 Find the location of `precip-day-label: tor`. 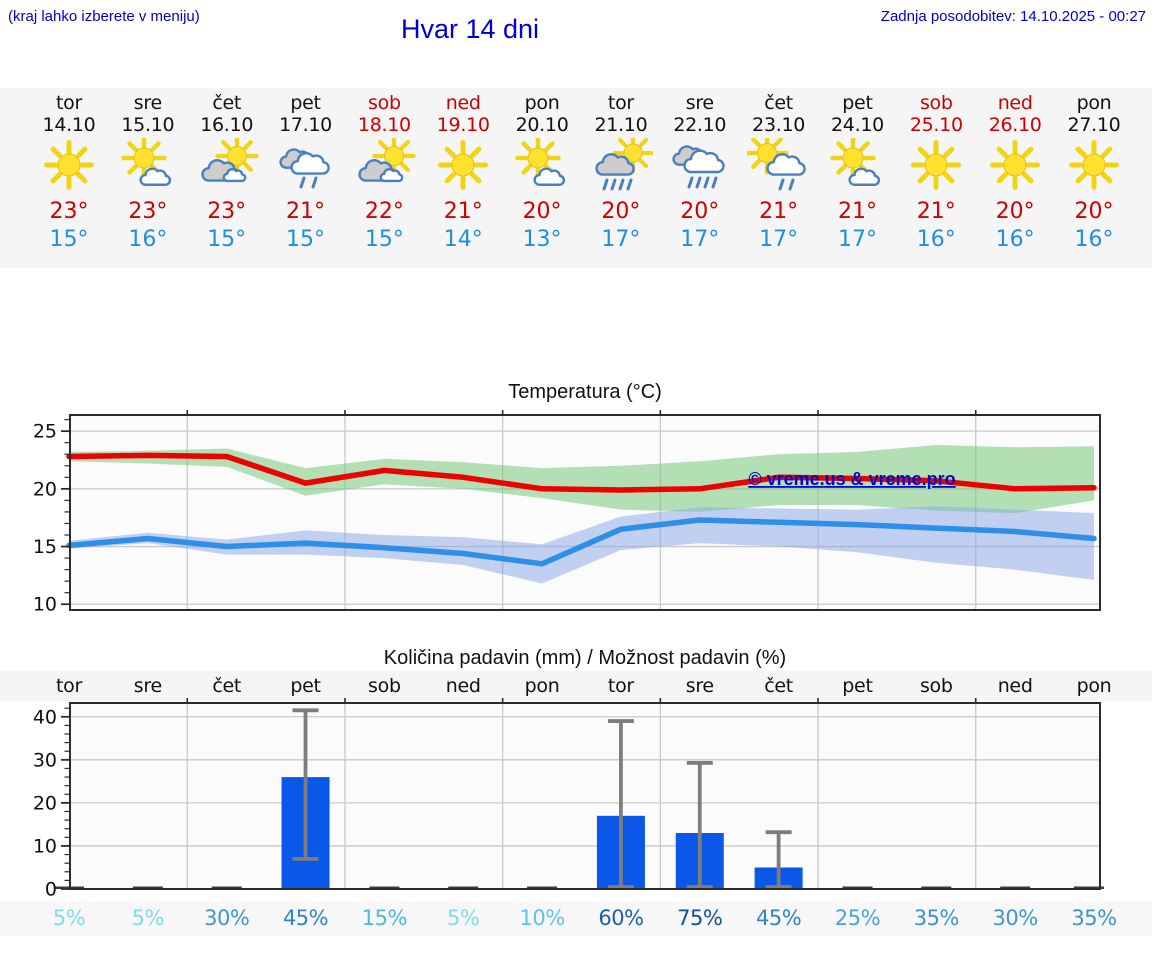

precip-day-label: tor is located at coordinates (69, 686).